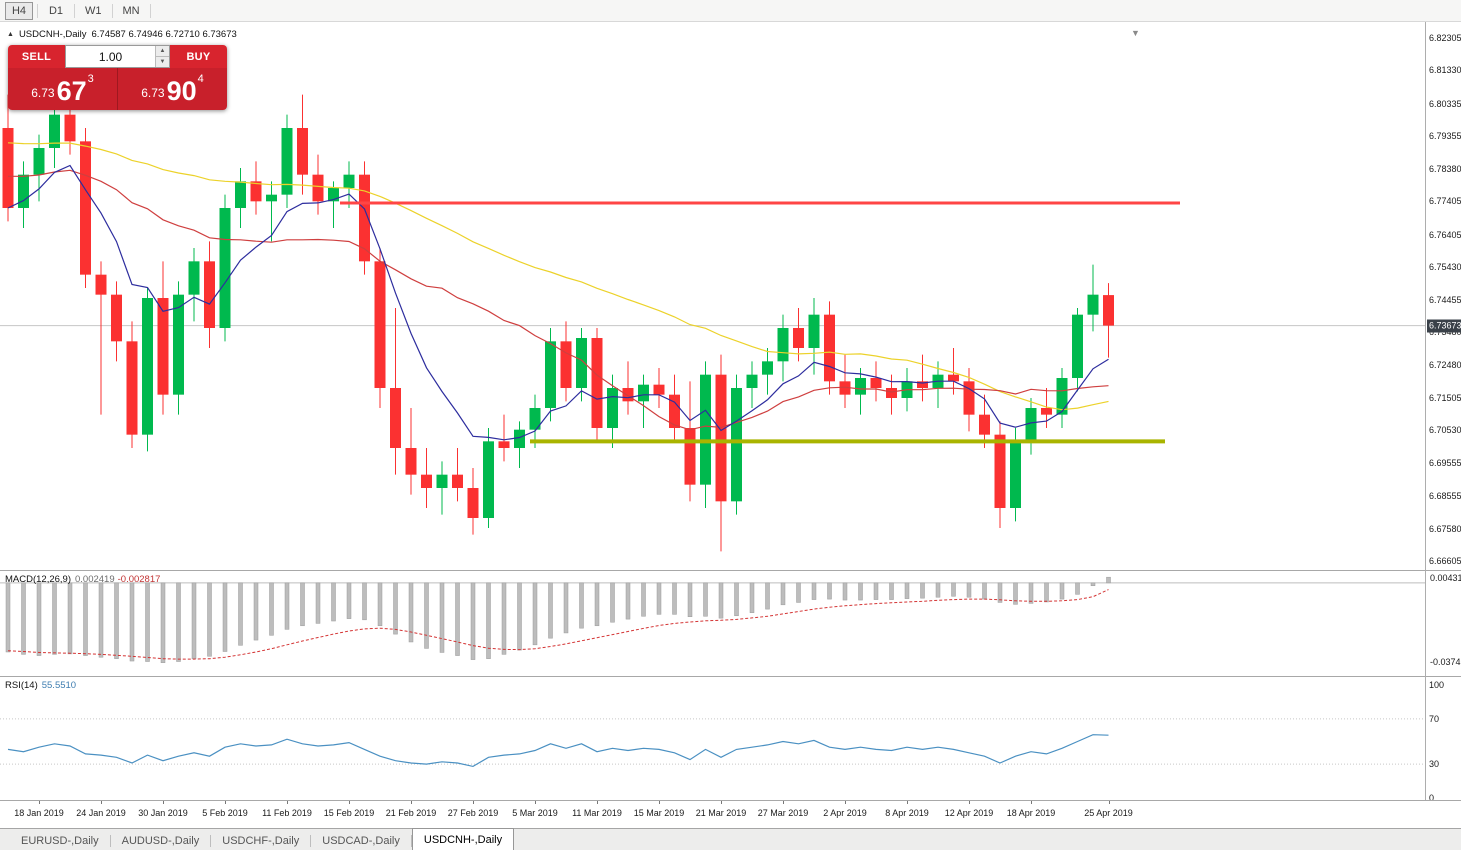 The width and height of the screenshot is (1461, 850). I want to click on timeframe-button-w1: W1, so click(93, 10).